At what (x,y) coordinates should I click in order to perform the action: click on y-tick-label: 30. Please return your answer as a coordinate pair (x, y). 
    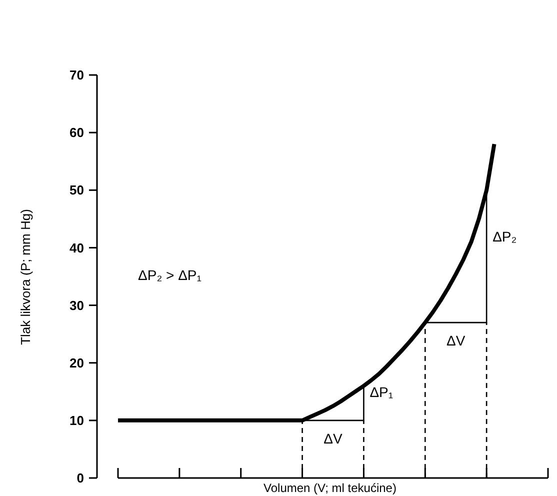
    Looking at the image, I should click on (77, 305).